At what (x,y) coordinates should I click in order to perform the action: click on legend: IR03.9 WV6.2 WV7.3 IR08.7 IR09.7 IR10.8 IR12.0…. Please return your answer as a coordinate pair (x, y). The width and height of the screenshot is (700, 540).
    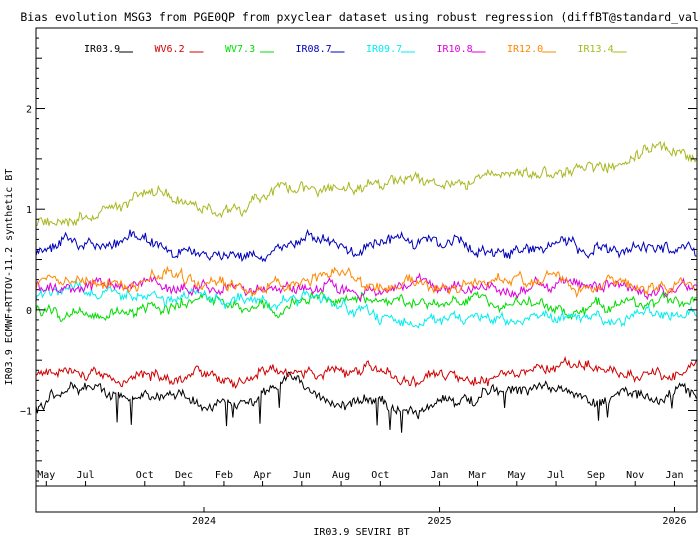
    Looking at the image, I should click on (355, 49).